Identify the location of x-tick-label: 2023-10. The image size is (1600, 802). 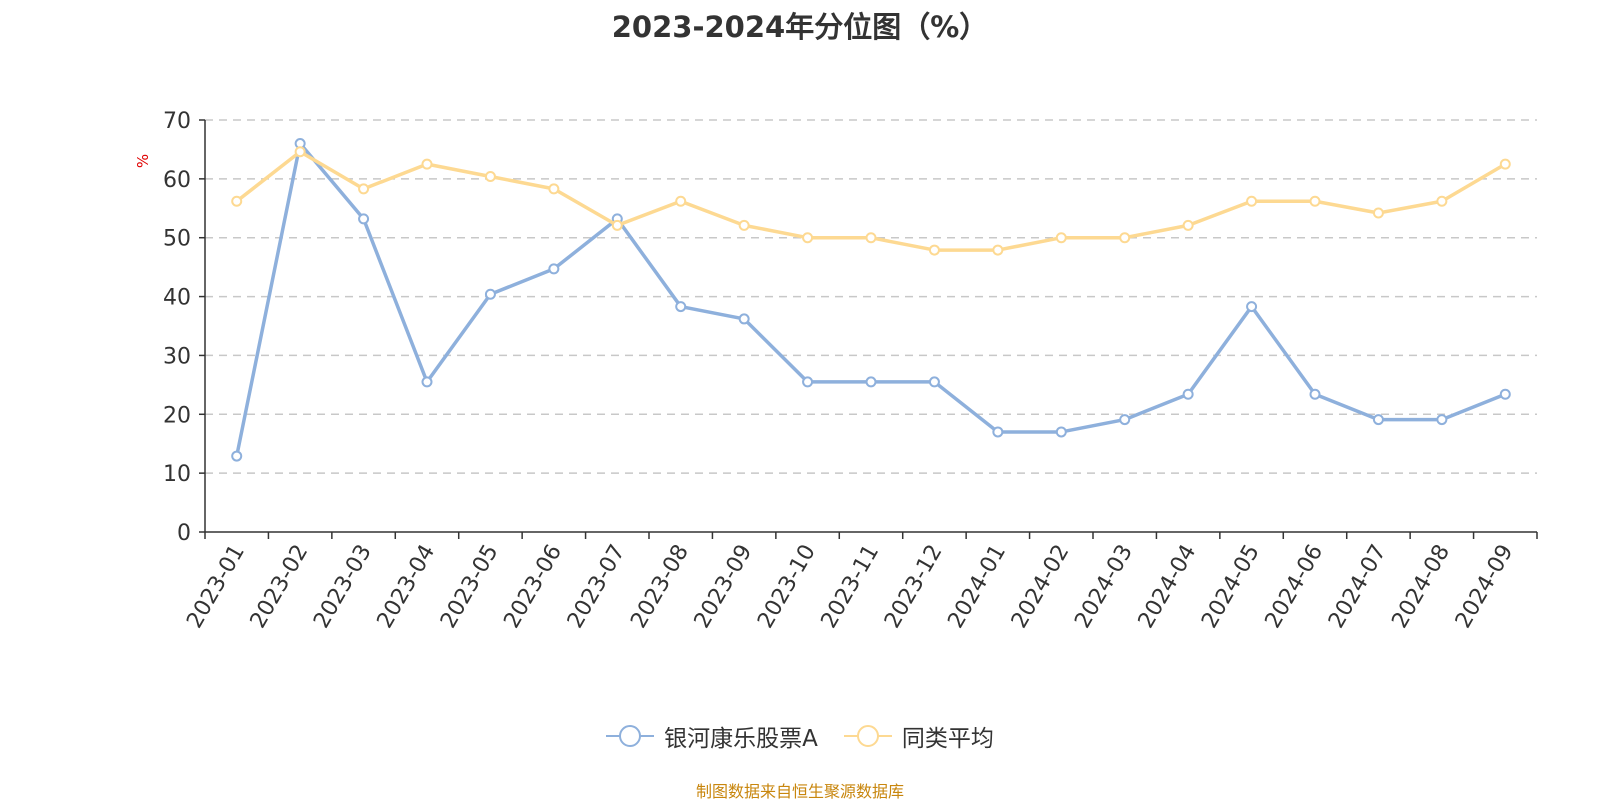
(787, 587).